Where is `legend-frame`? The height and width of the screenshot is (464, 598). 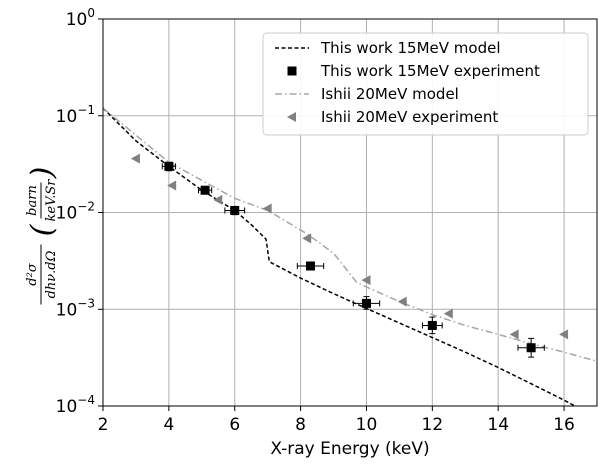 legend-frame is located at coordinates (425, 84).